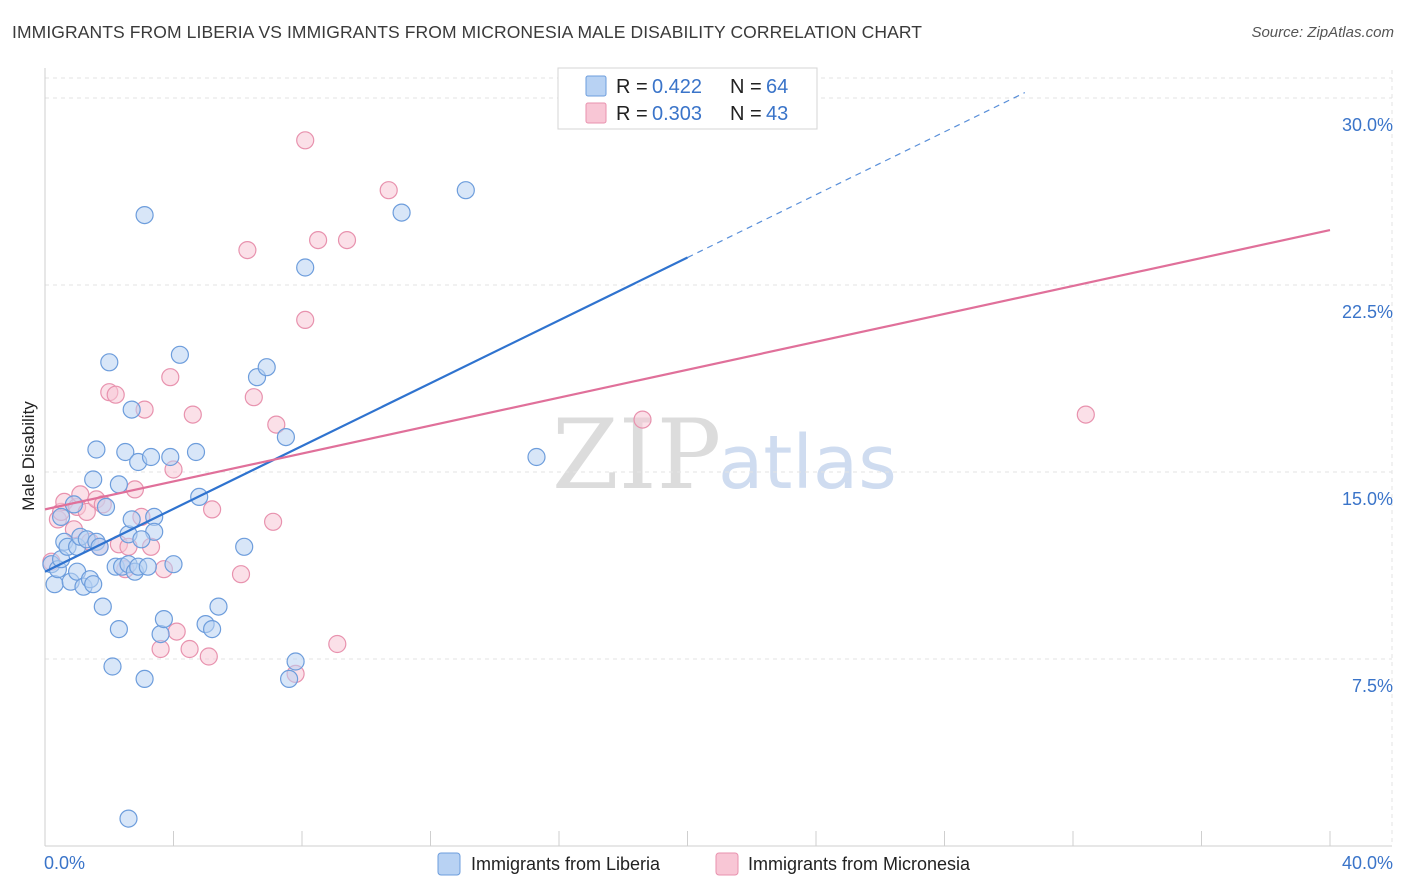 Image resolution: width=1406 pixels, height=892 pixels. What do you see at coordinates (807, 463) in the screenshot?
I see `watermark-atlas: atlas` at bounding box center [807, 463].